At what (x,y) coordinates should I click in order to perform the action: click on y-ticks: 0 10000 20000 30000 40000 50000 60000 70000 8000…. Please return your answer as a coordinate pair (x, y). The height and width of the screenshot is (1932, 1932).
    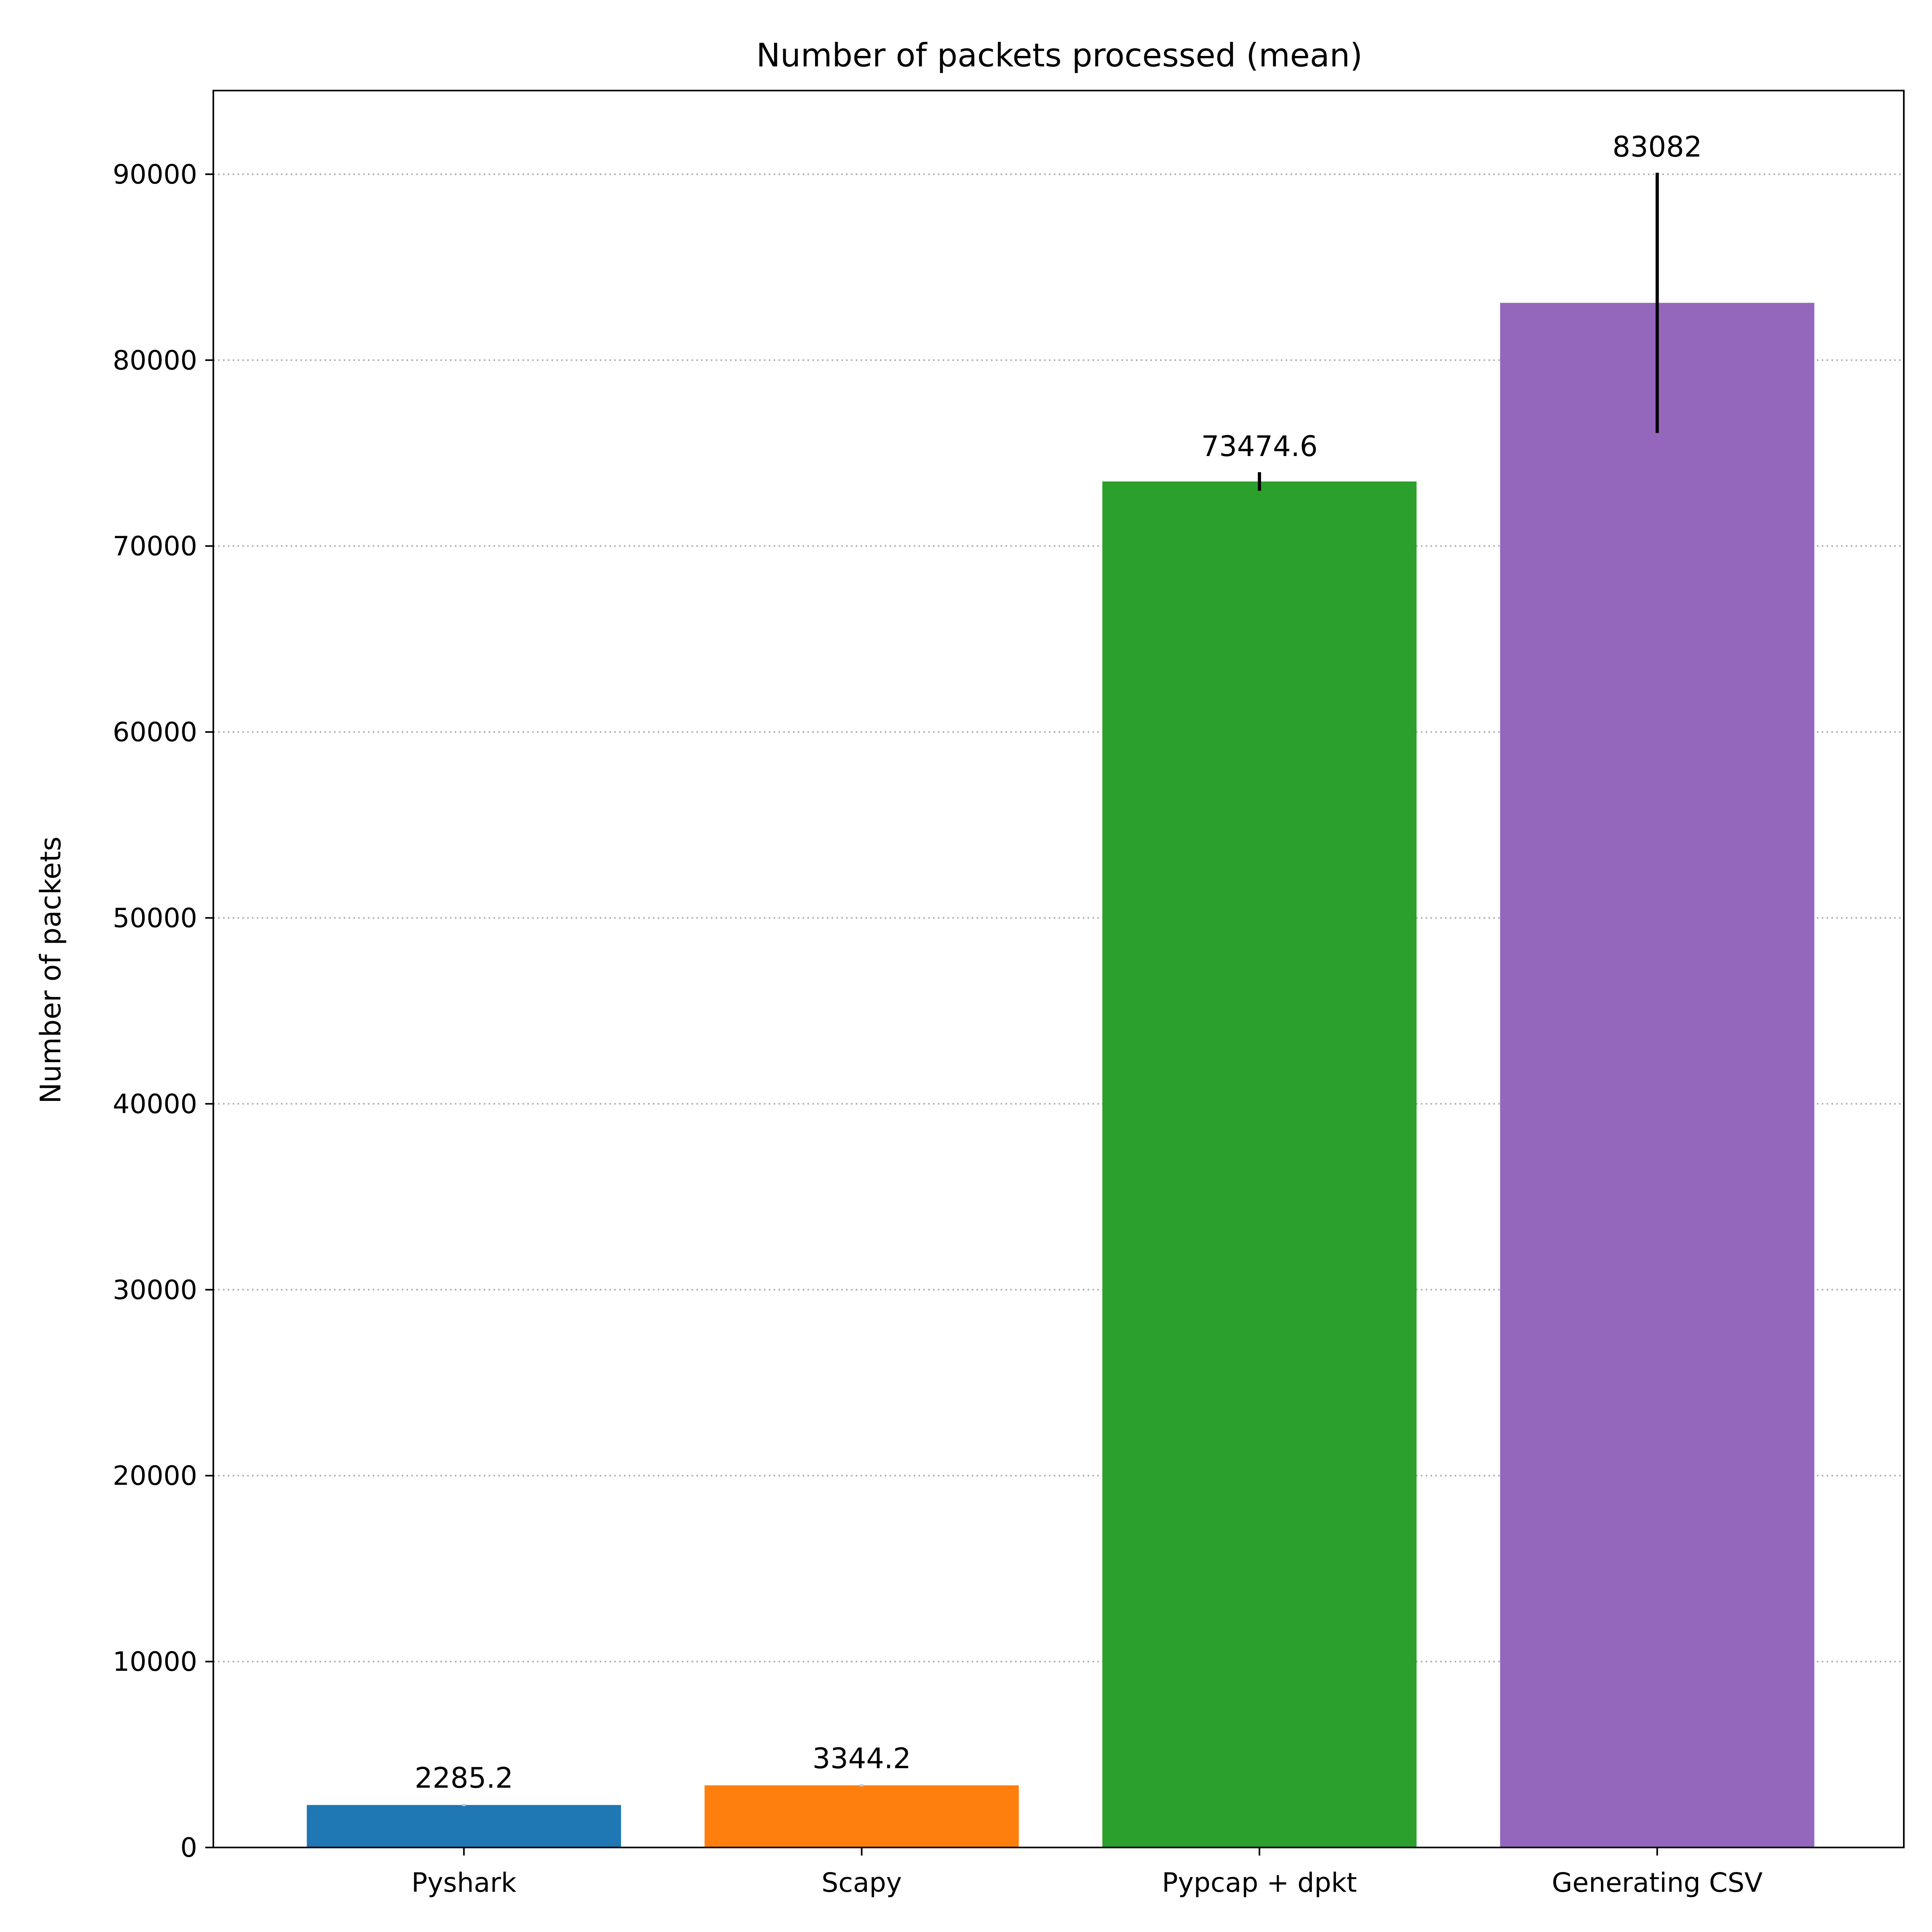
    Looking at the image, I should click on (163, 1011).